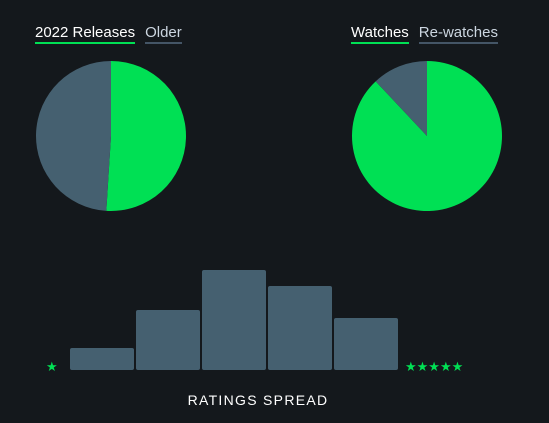  I want to click on watches-pie-chart, so click(427, 136).